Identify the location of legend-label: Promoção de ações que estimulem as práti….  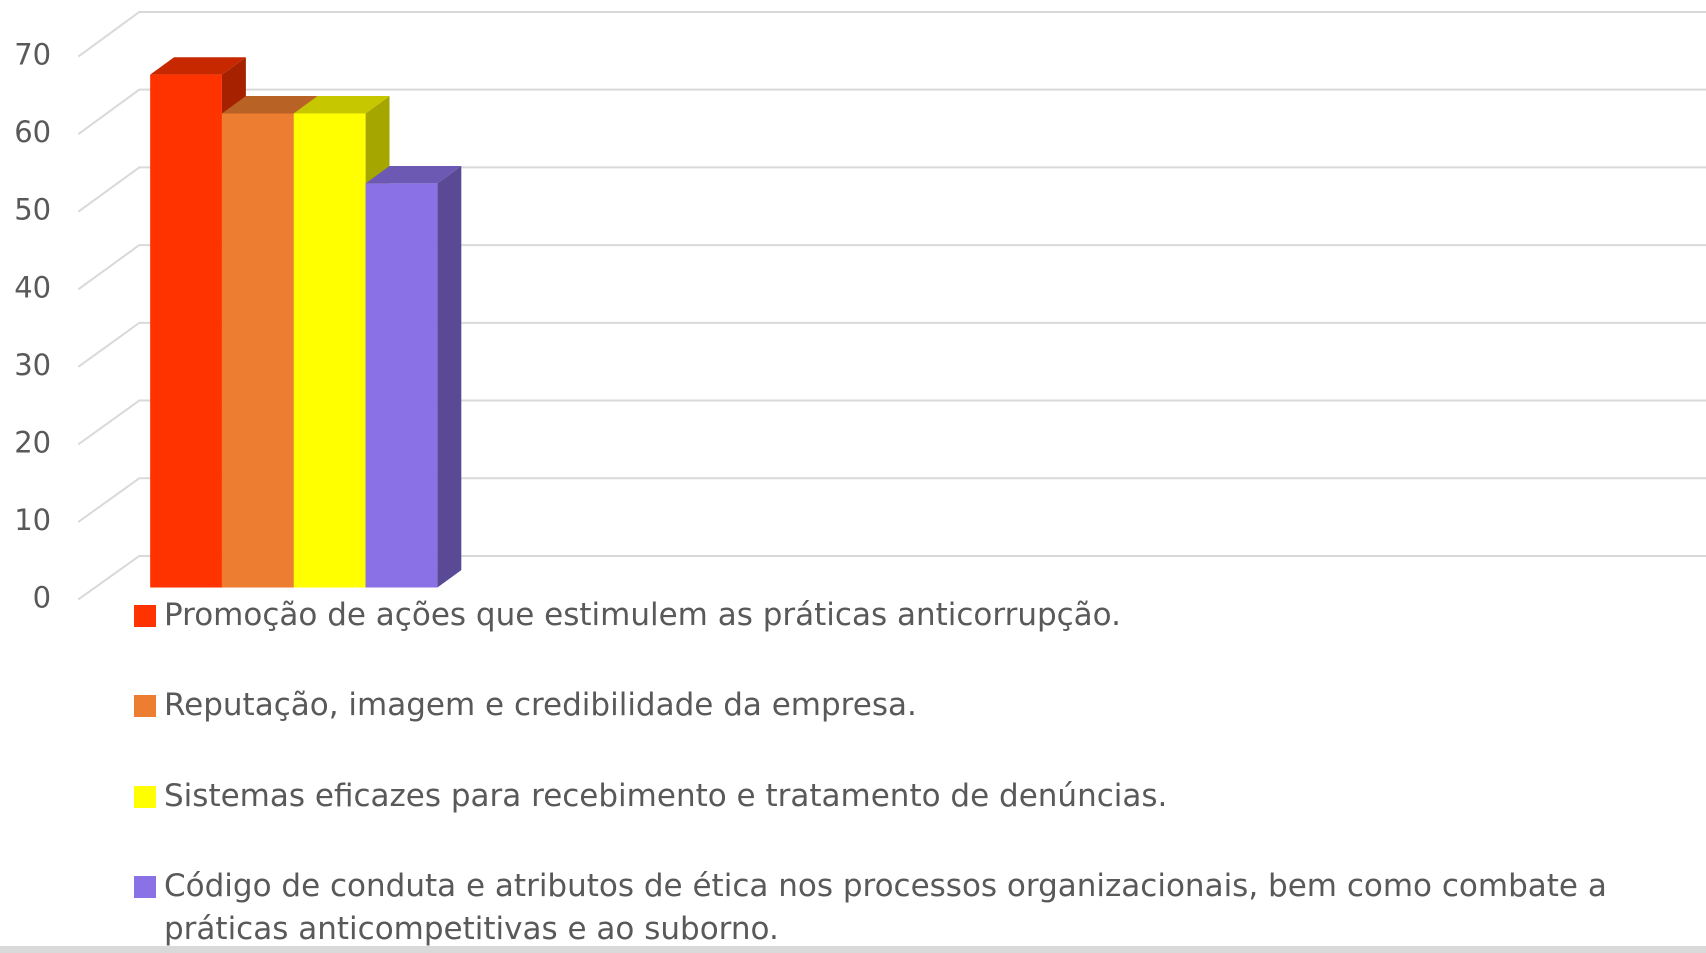
(642, 614).